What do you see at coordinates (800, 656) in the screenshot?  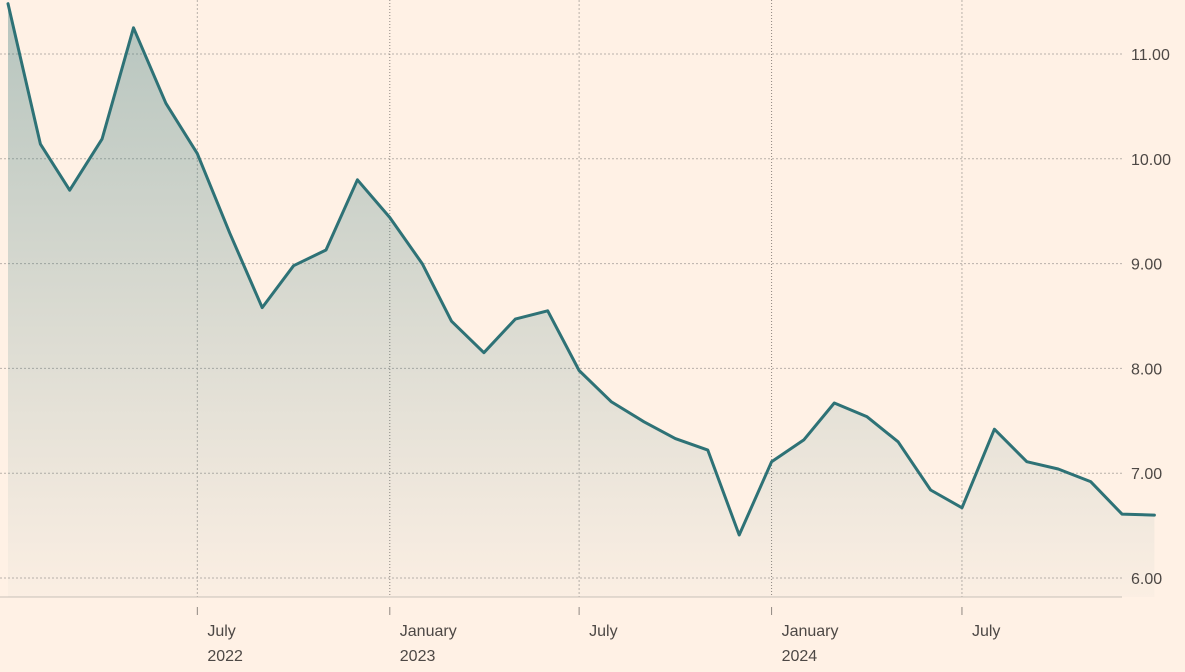 I see `x-tick-year-label: 2024` at bounding box center [800, 656].